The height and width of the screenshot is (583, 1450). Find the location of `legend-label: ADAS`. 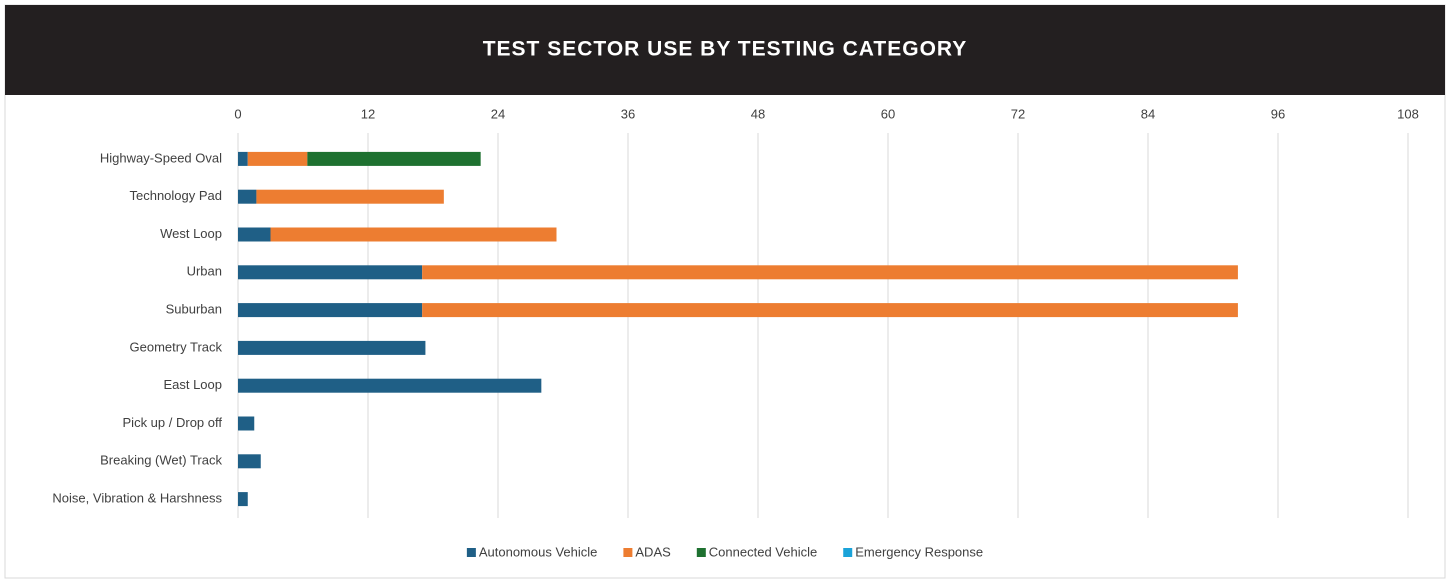

legend-label: ADAS is located at coordinates (653, 551).